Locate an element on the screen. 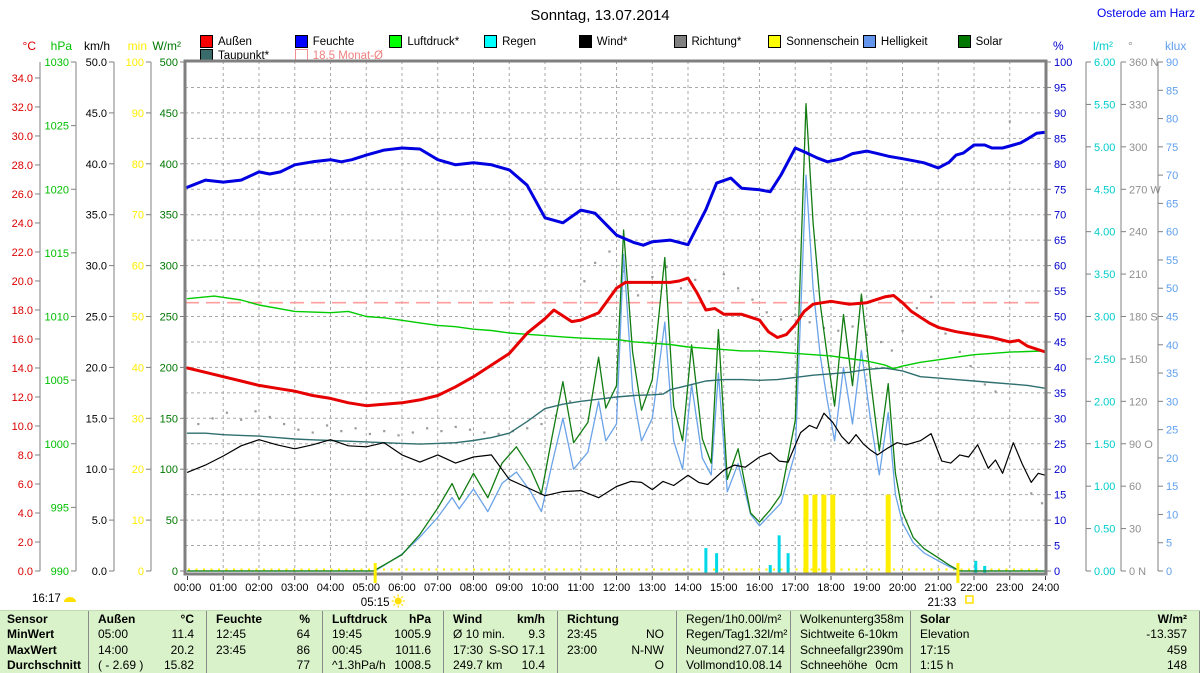 This screenshot has width=1200, height=673. stats-row-label: MinWert is located at coordinates (44, 635).